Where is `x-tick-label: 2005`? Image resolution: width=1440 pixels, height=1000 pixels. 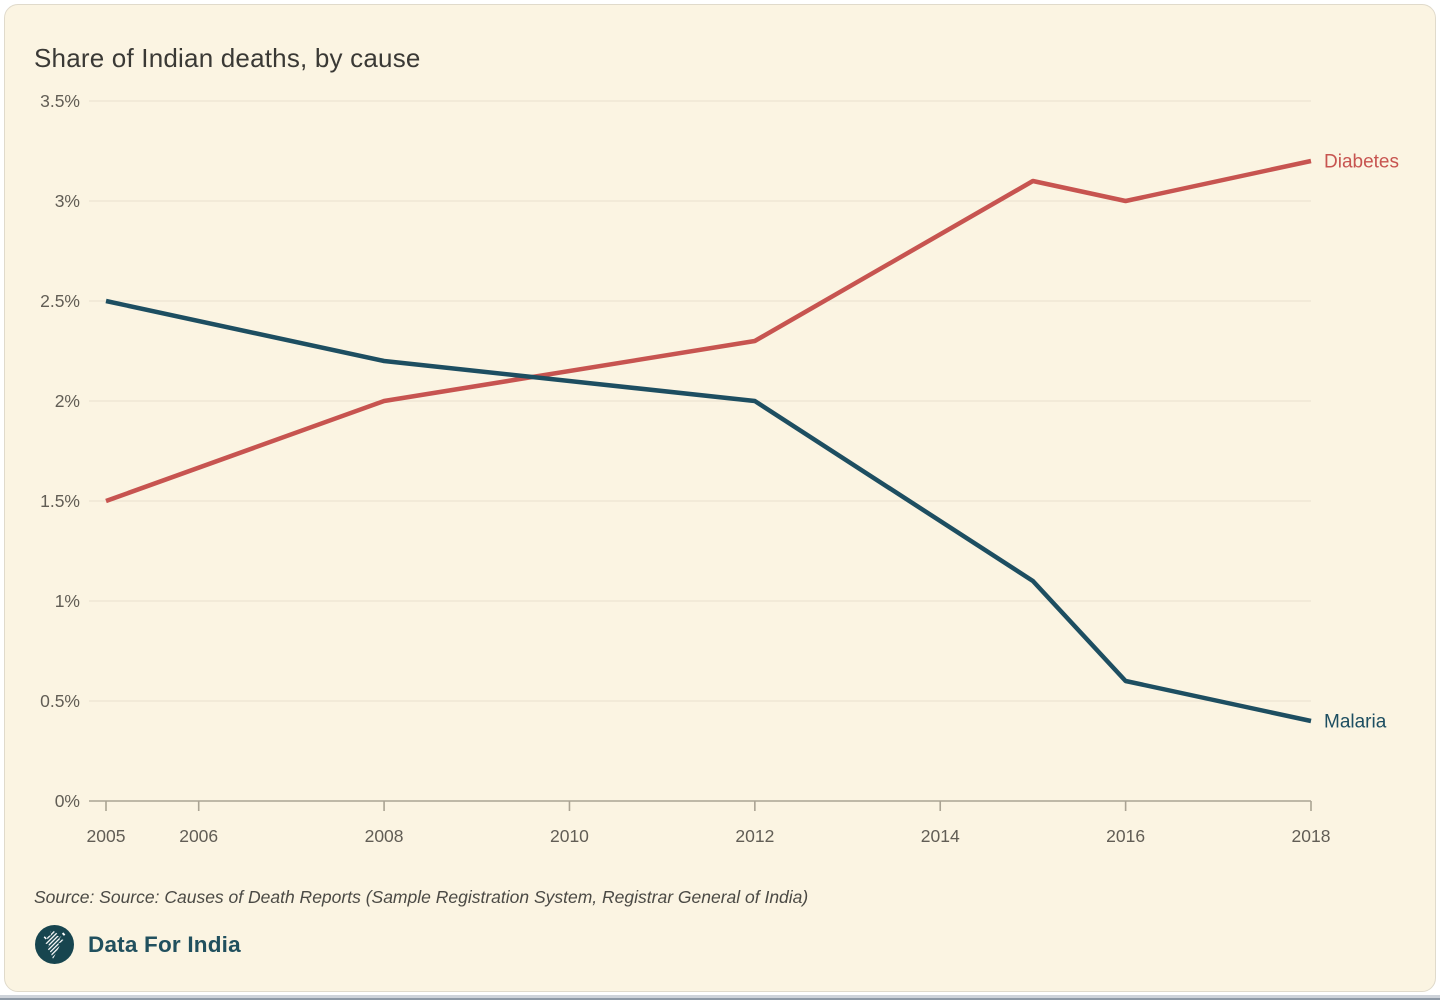
x-tick-label: 2005 is located at coordinates (106, 836).